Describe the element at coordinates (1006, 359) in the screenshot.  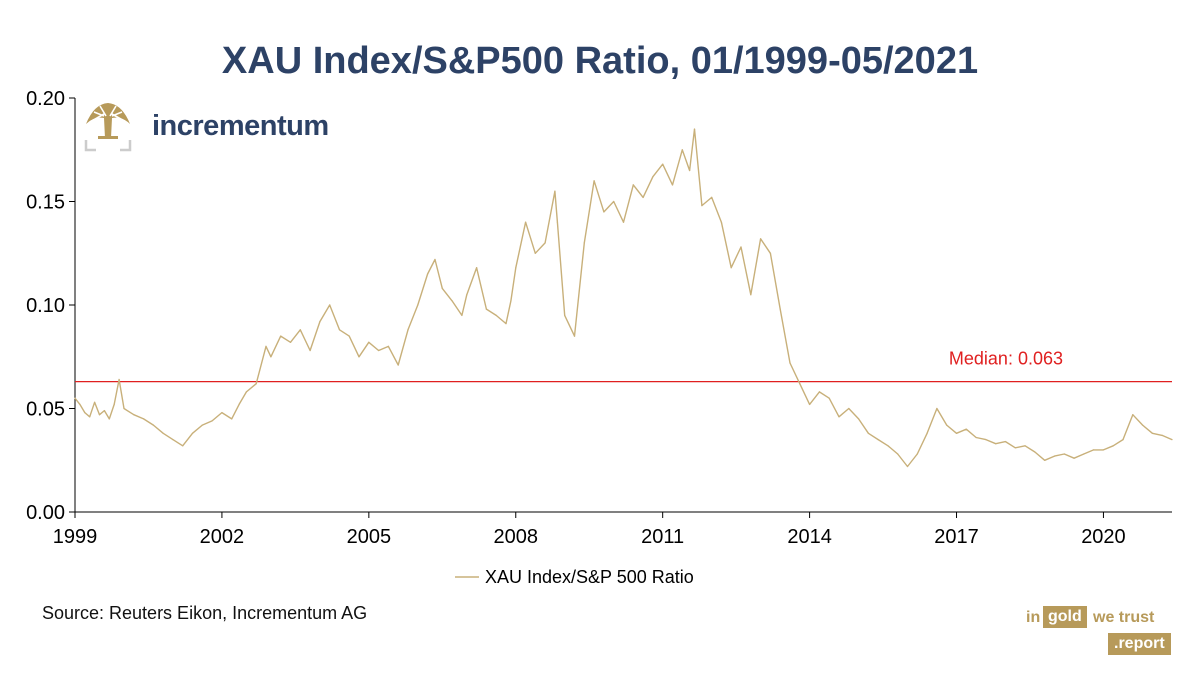
I see `median-label: Median: 0.063` at that location.